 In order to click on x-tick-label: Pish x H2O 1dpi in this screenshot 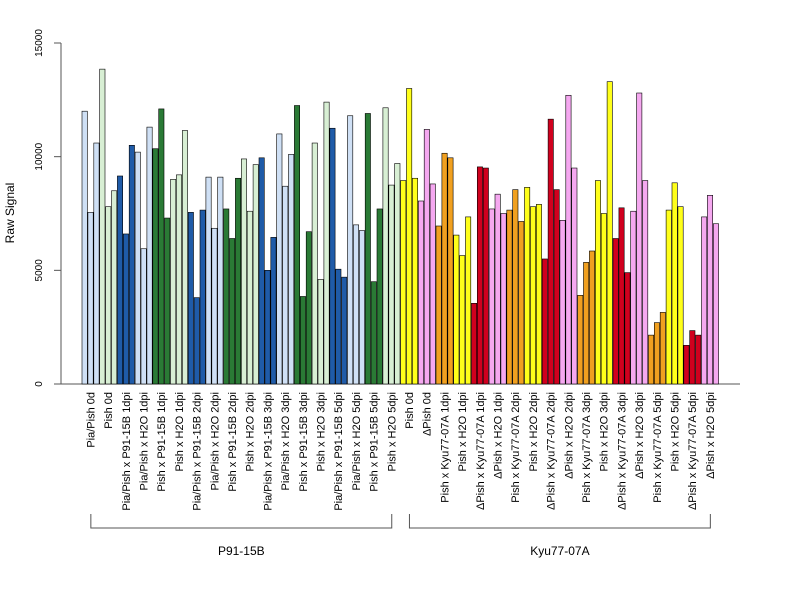, I will do `click(463, 431)`.